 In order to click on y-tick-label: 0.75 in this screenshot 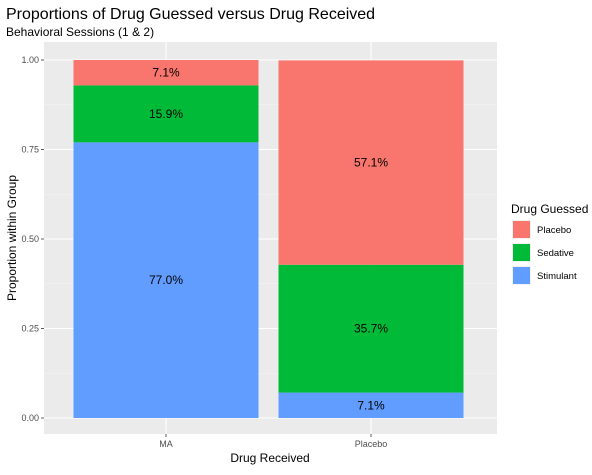, I will do `click(30, 150)`.